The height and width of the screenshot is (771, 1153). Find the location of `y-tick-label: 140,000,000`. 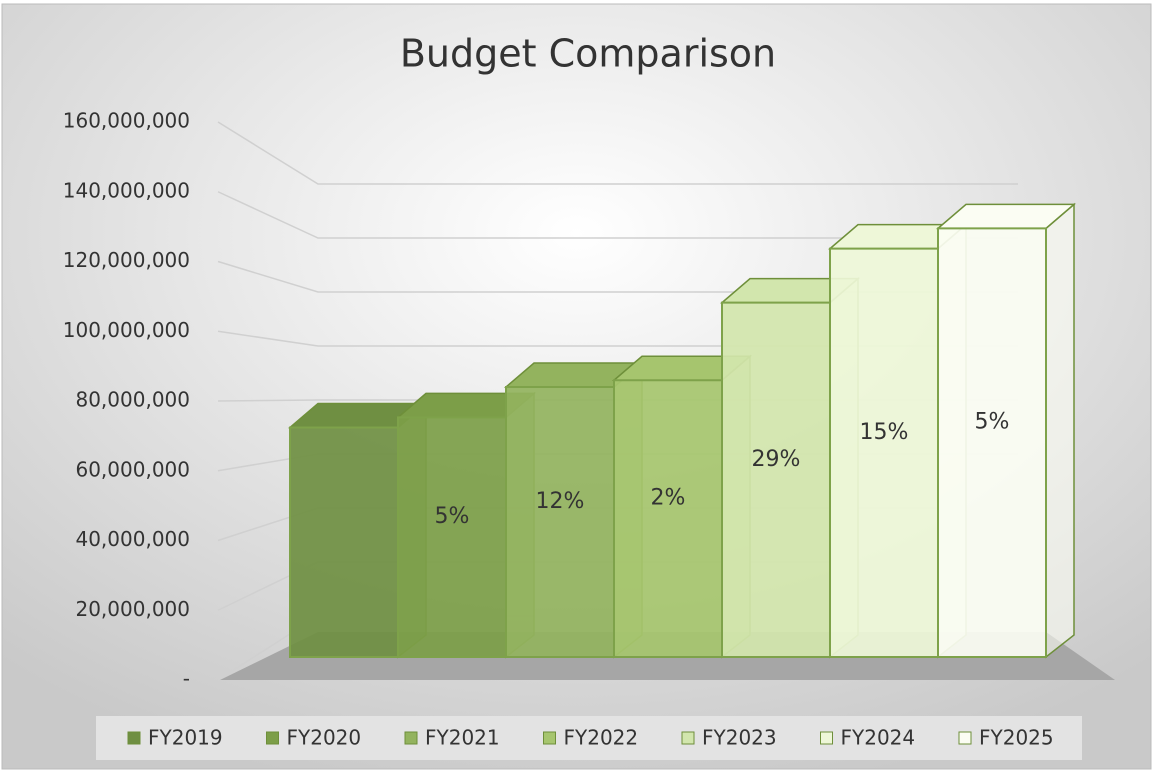

y-tick-label: 140,000,000 is located at coordinates (126, 190).